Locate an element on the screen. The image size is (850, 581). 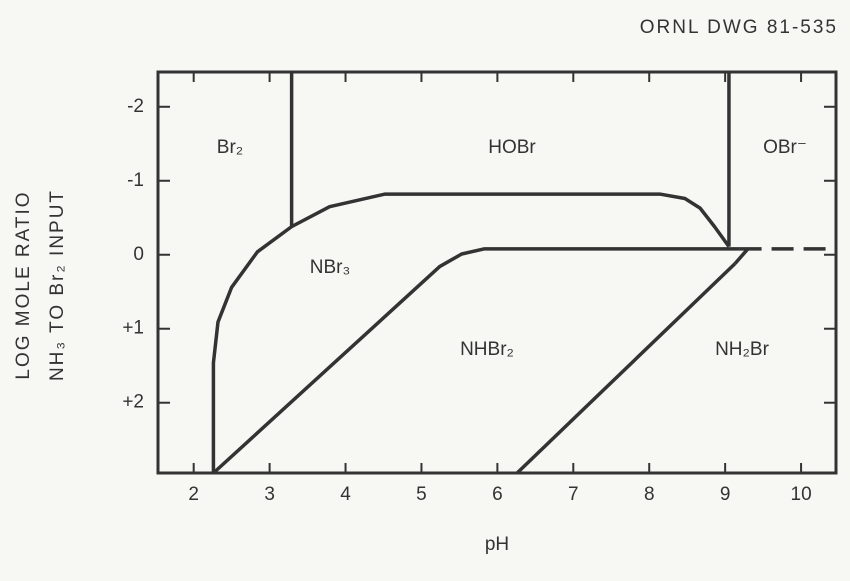
x-tick-label: 7 is located at coordinates (573, 494).